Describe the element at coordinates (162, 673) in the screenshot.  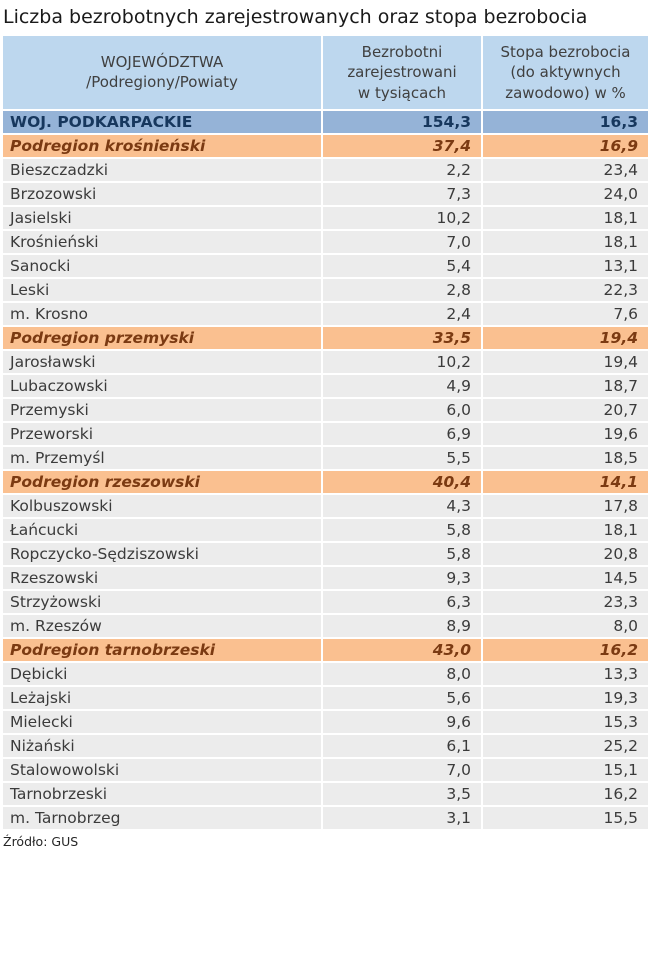
I see `row-label: Dębicki` at that location.